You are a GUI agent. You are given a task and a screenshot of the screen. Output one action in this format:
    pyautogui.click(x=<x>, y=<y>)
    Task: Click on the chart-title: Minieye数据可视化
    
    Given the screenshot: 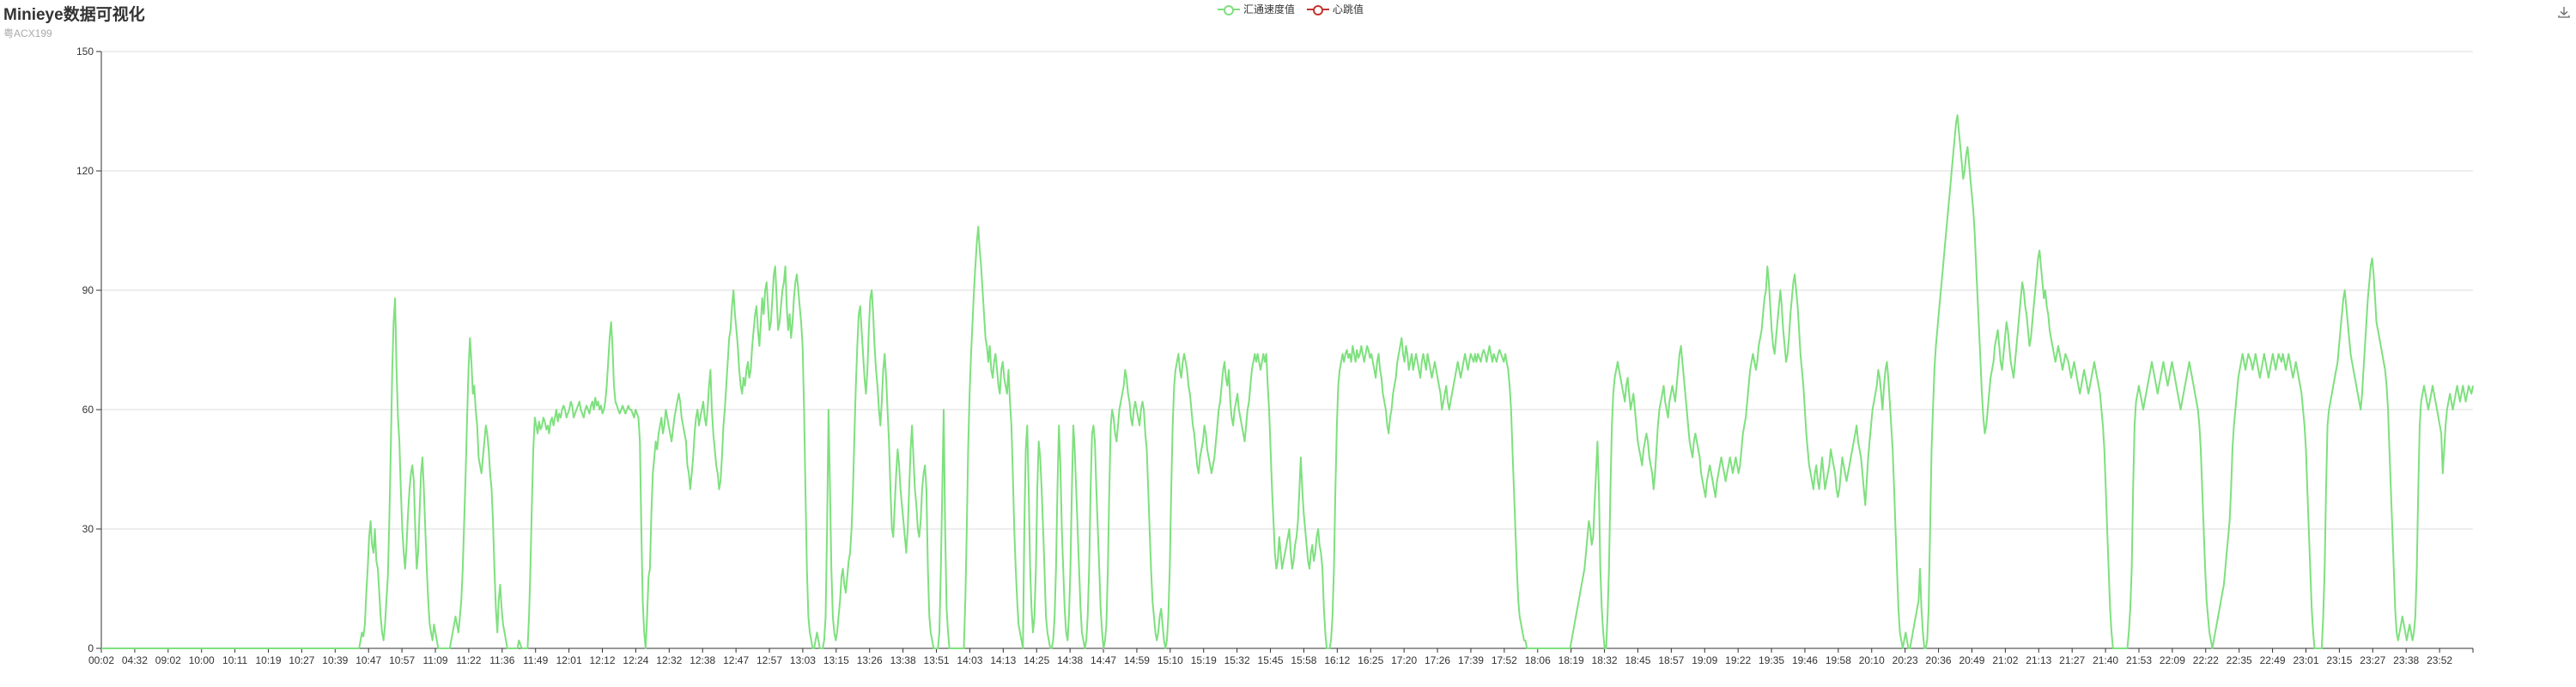 What is the action you would take?
    pyautogui.click(x=74, y=15)
    